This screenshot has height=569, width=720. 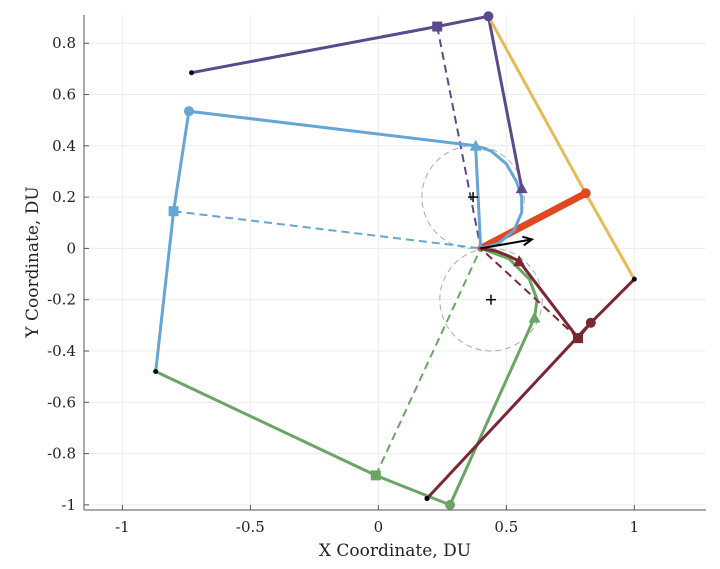 I want to click on y-tick: 0.6, so click(x=70, y=95).